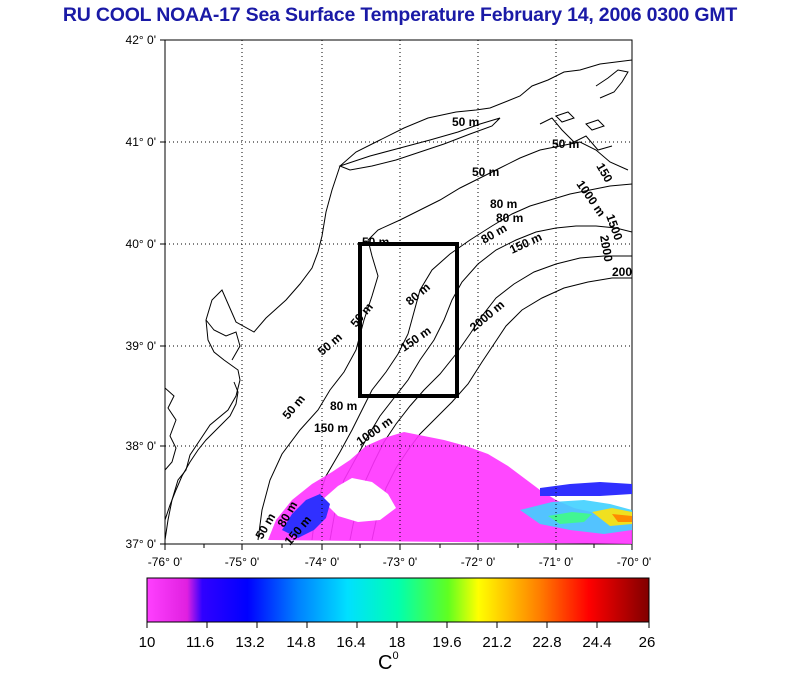  I want to click on lat-label-38: 38° 0', so click(141, 446).